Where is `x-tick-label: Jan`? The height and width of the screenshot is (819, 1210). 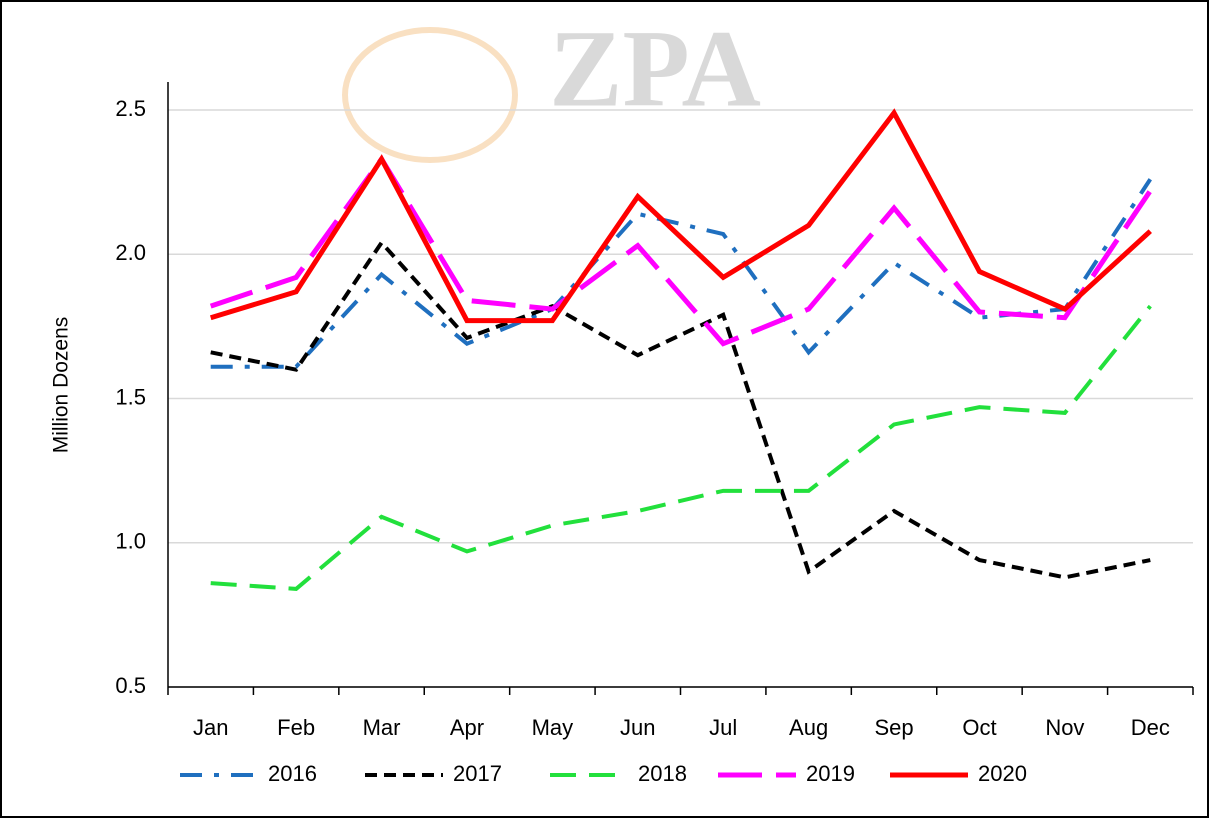 x-tick-label: Jan is located at coordinates (210, 727).